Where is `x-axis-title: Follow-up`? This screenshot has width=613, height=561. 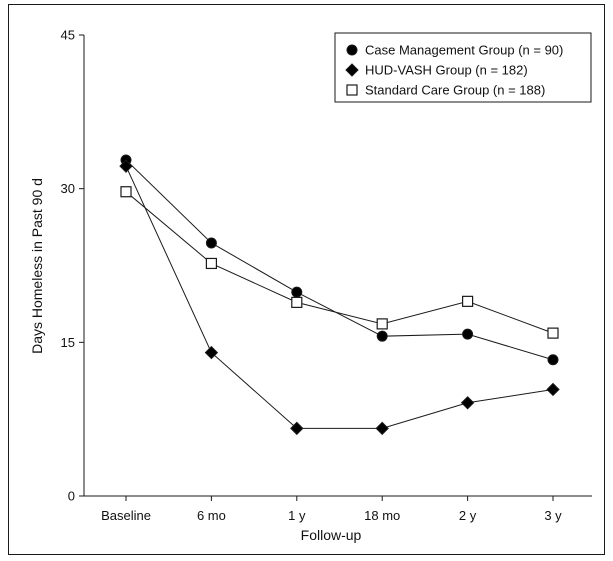
x-axis-title: Follow-up is located at coordinates (331, 535).